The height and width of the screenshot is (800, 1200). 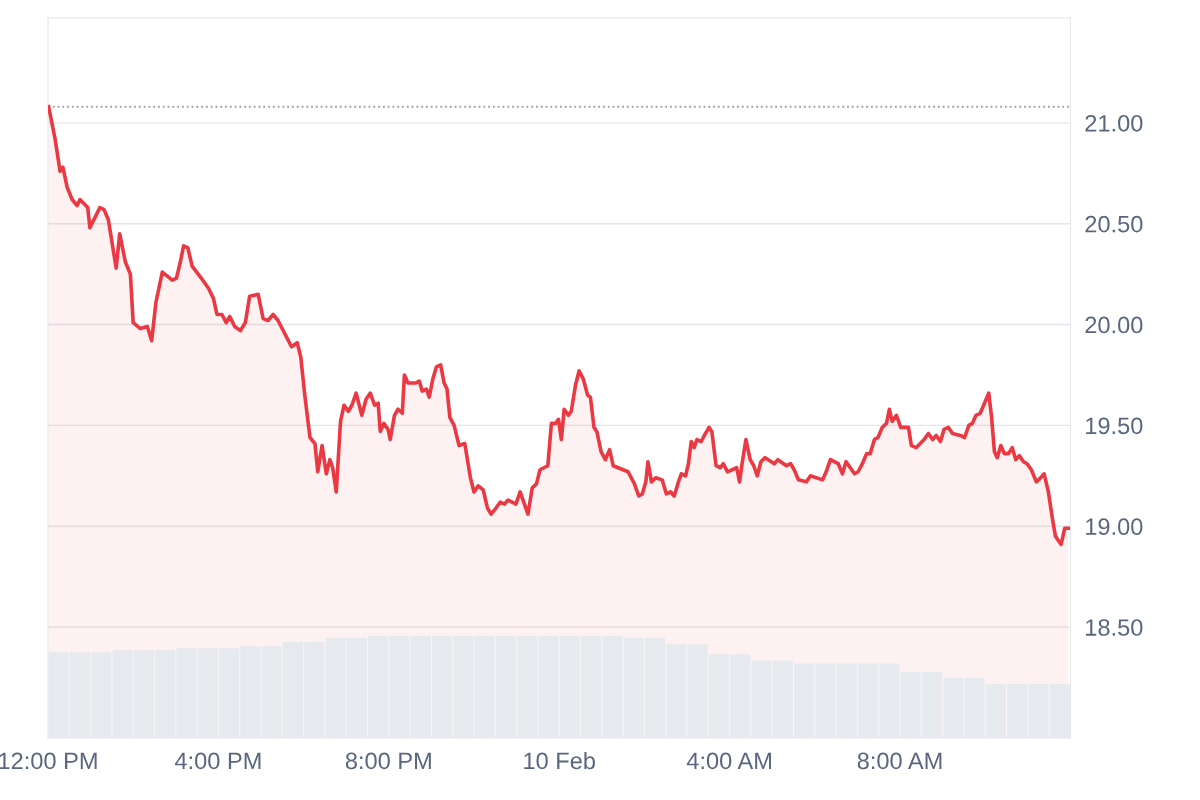 What do you see at coordinates (1114, 527) in the screenshot?
I see `y-tick-label: 19.00` at bounding box center [1114, 527].